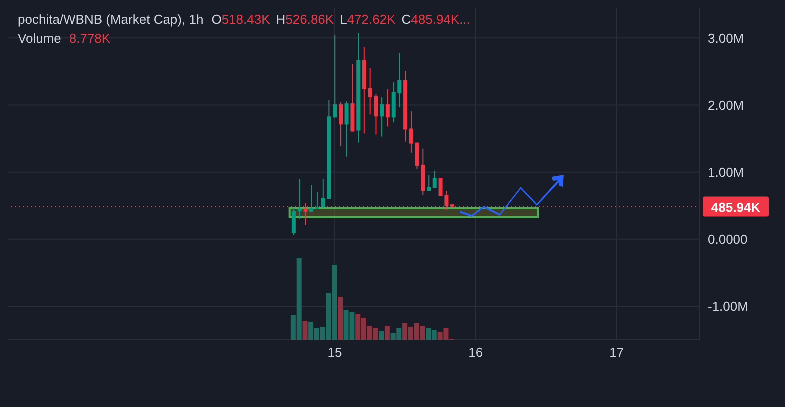  Describe the element at coordinates (726, 172) in the screenshot. I see `y-tick-label: 1.00M` at that location.